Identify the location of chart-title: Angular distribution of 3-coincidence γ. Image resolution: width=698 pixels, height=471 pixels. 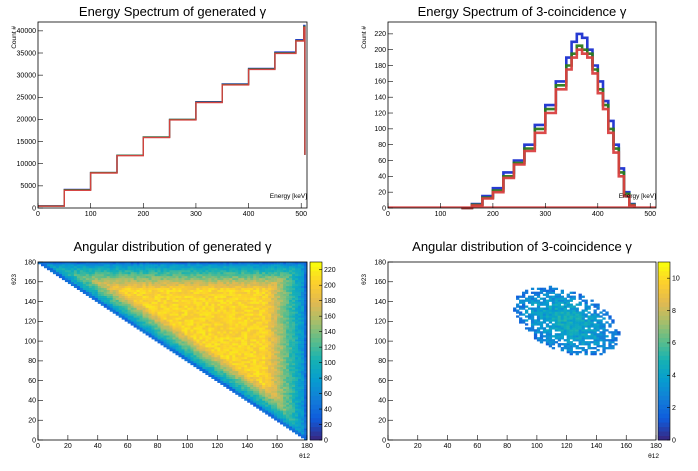
(522, 246).